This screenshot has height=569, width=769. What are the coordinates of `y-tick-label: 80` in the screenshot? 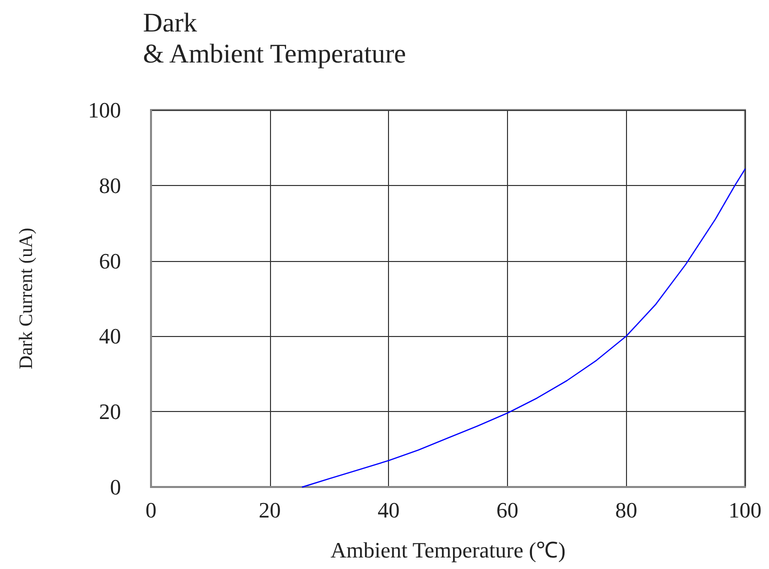 It's located at (110, 185).